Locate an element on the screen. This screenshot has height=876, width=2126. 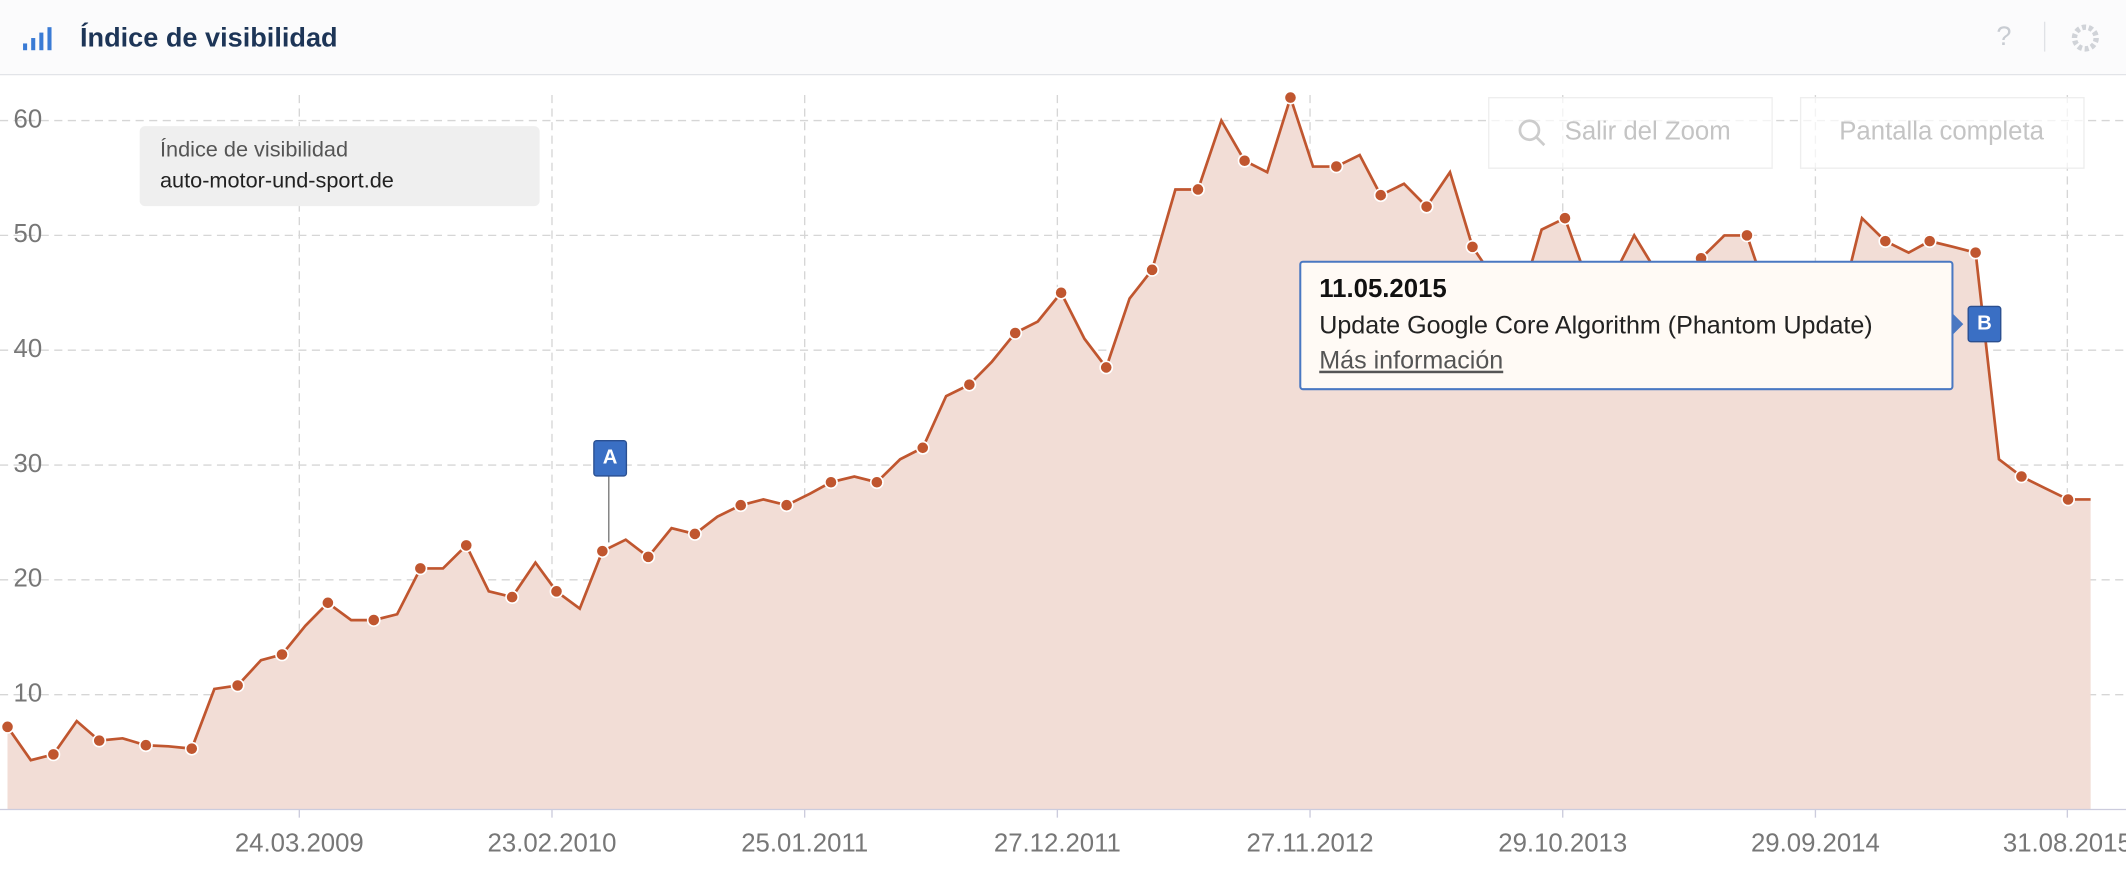
legend-domain: auto-motor-und-sport.de is located at coordinates (277, 179).